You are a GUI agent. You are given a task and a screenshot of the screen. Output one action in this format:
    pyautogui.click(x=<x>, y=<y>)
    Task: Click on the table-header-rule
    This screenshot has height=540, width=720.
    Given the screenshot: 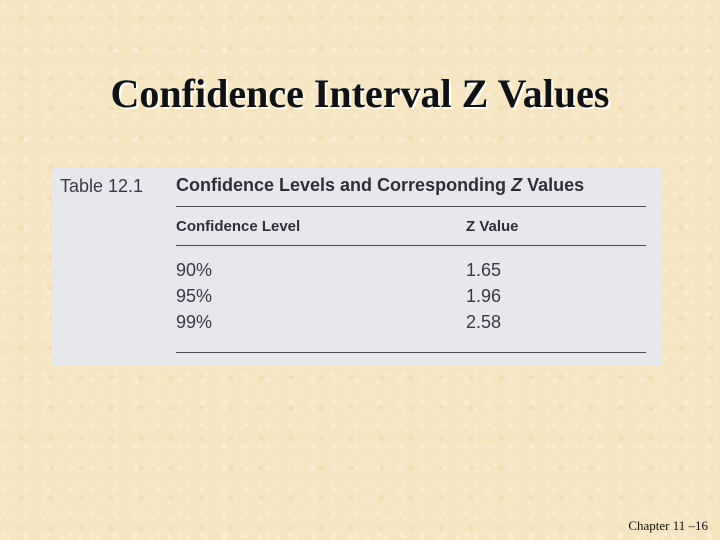 What is the action you would take?
    pyautogui.click(x=411, y=245)
    